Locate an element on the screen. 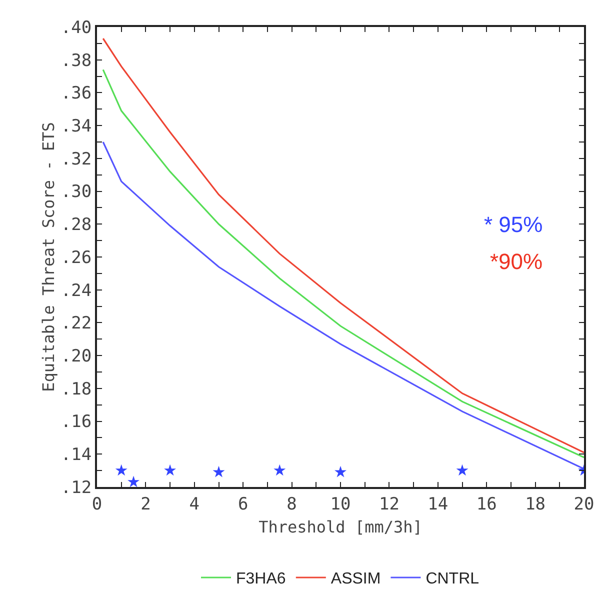 This screenshot has width=607, height=607. x-tick-label: 4 is located at coordinates (194, 504).